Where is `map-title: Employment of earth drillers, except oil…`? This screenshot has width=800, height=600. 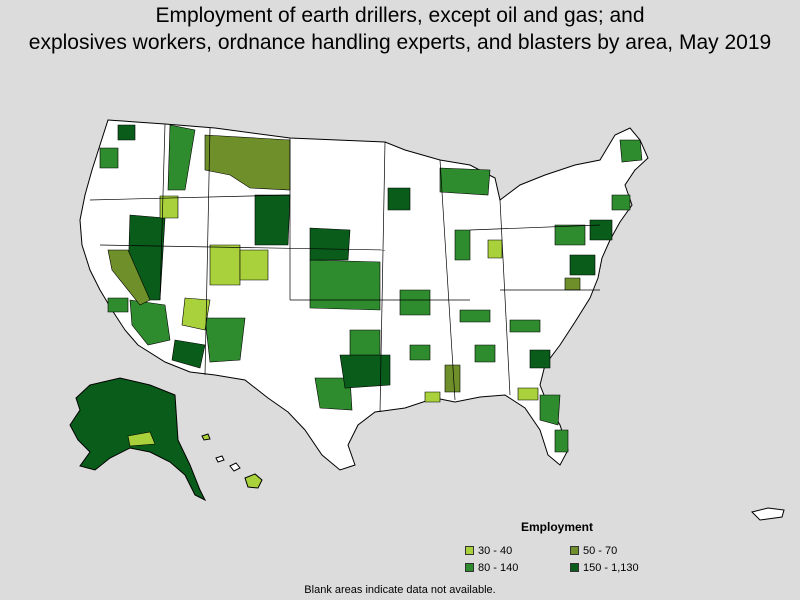 map-title: Employment of earth drillers, except oil… is located at coordinates (400, 29).